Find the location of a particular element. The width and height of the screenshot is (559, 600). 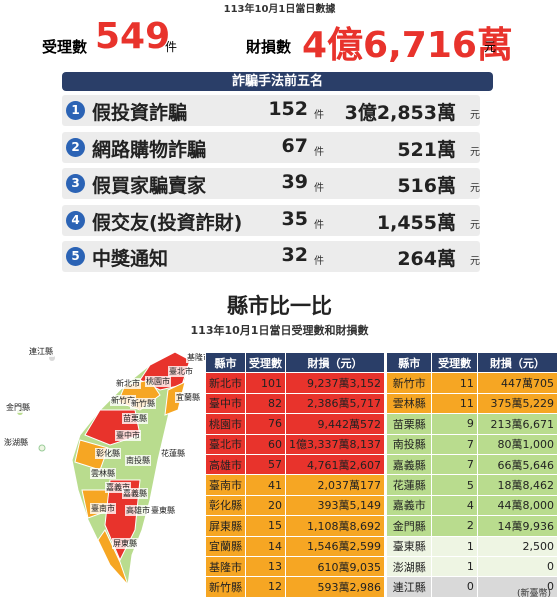

method-row: 5 中獎通知 32 件 264萬 元 is located at coordinates (271, 256).